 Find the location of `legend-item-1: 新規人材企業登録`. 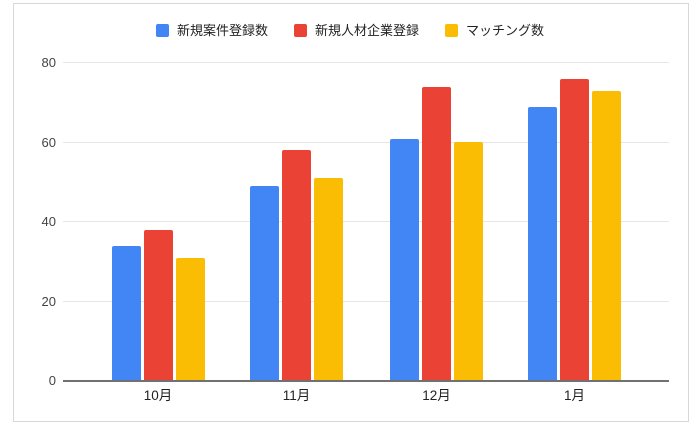

legend-item-1: 新規人材企業登録 is located at coordinates (356, 30).